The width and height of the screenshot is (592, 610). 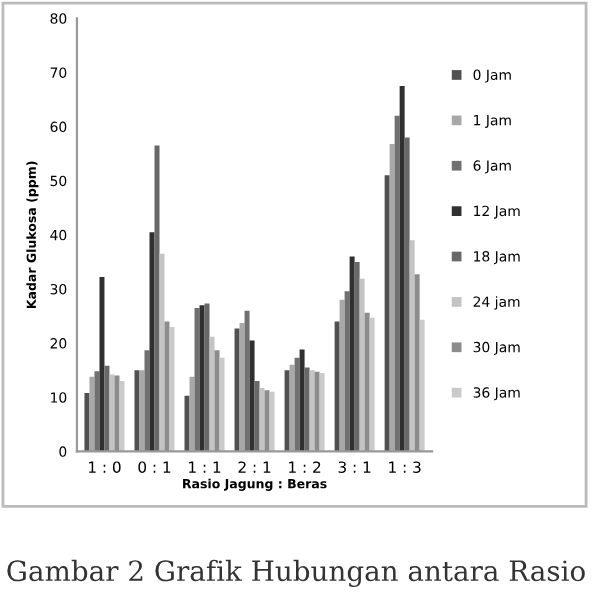 What do you see at coordinates (296, 573) in the screenshot?
I see `text: Gambar 2 Grafik Hubungan antara Rasio` at bounding box center [296, 573].